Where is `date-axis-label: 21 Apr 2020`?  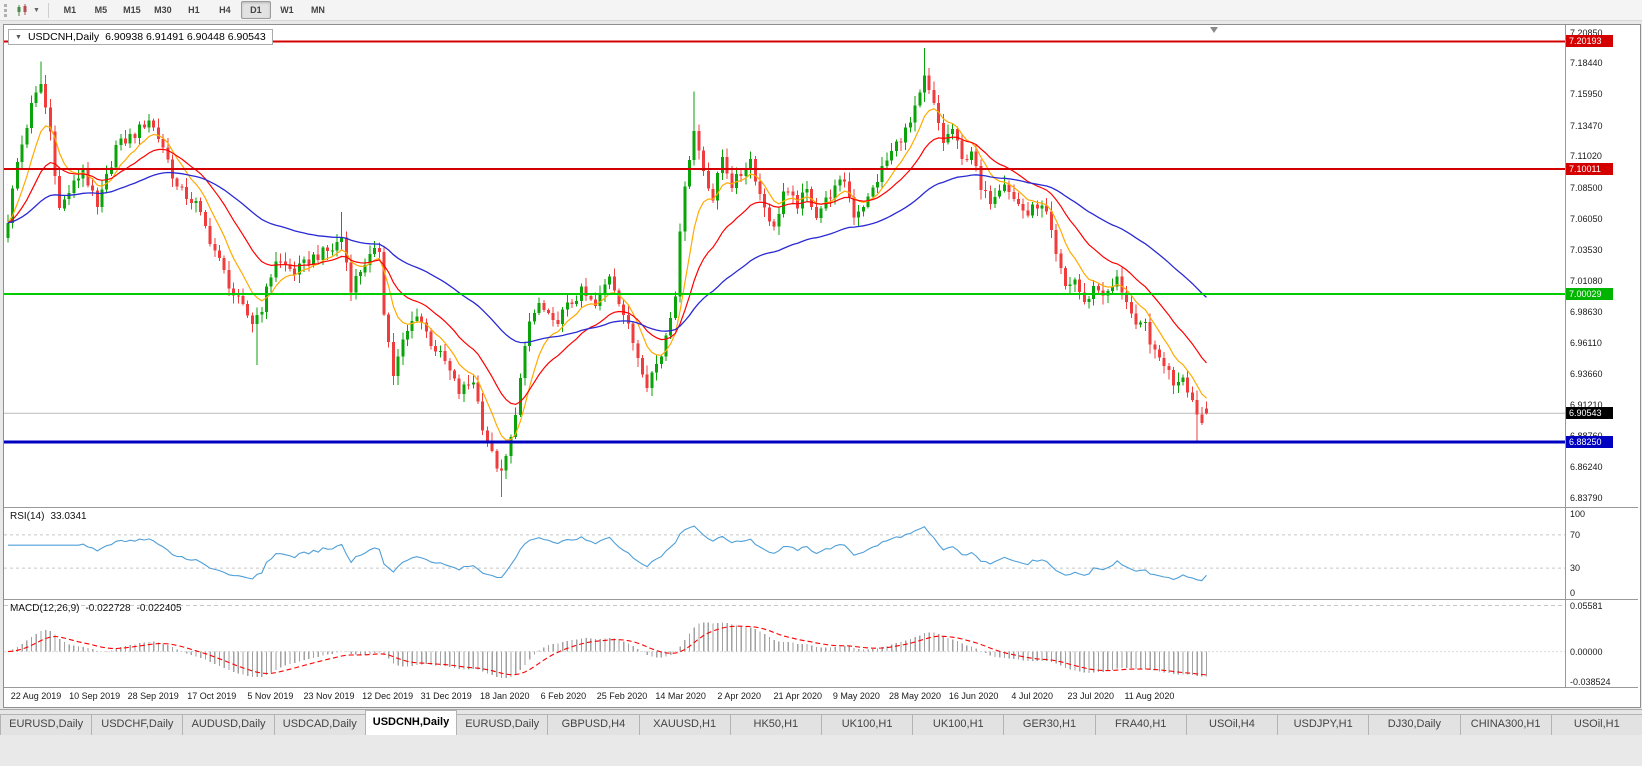 date-axis-label: 21 Apr 2020 is located at coordinates (798, 696).